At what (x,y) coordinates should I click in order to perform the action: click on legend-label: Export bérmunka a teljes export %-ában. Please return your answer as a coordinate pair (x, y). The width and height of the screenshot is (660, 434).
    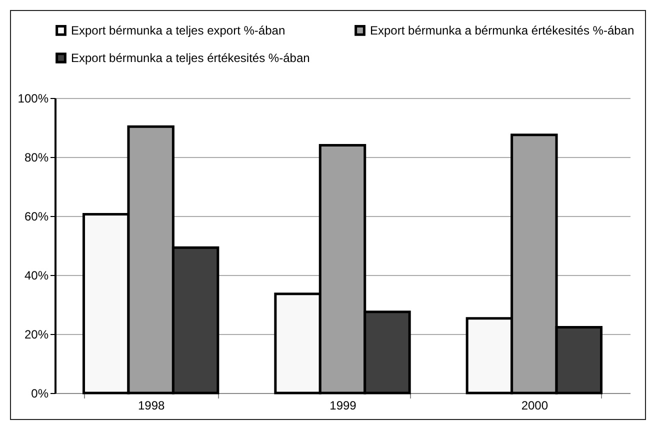
    Looking at the image, I should click on (178, 30).